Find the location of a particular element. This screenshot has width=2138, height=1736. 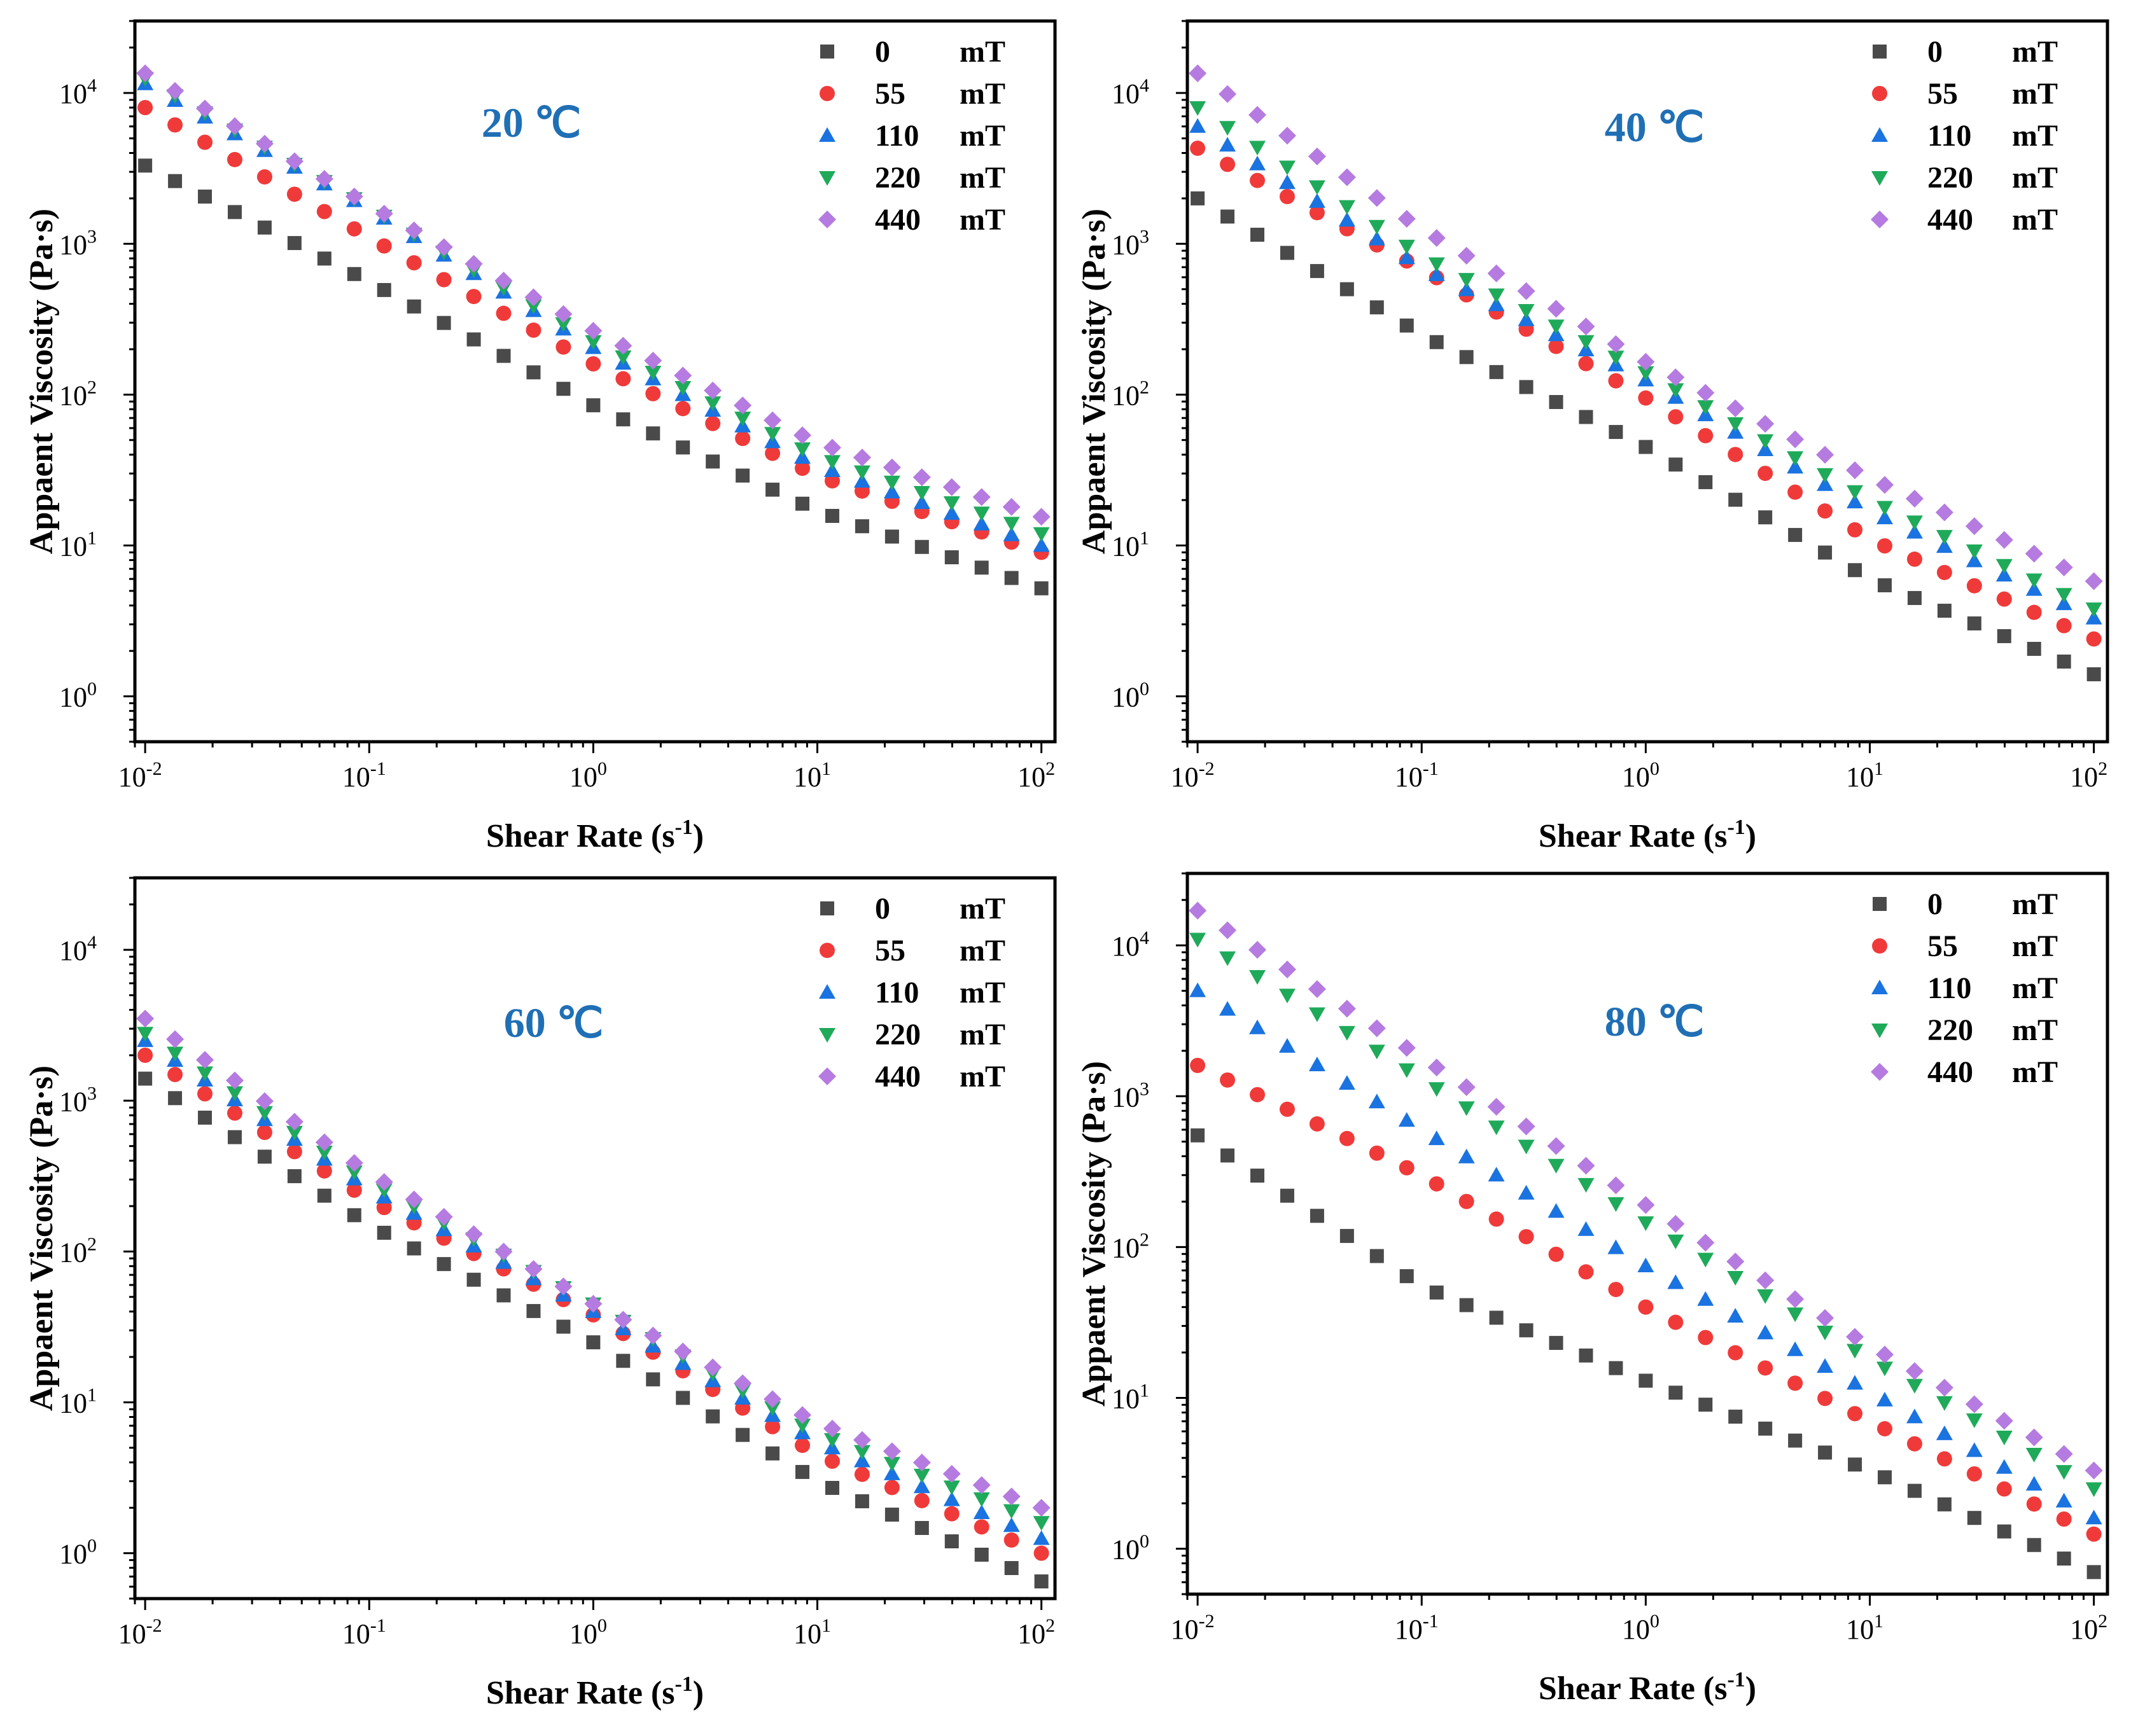

y-axis-label: Appaent Viscosity (Pa·s) is located at coordinates (42, 381).